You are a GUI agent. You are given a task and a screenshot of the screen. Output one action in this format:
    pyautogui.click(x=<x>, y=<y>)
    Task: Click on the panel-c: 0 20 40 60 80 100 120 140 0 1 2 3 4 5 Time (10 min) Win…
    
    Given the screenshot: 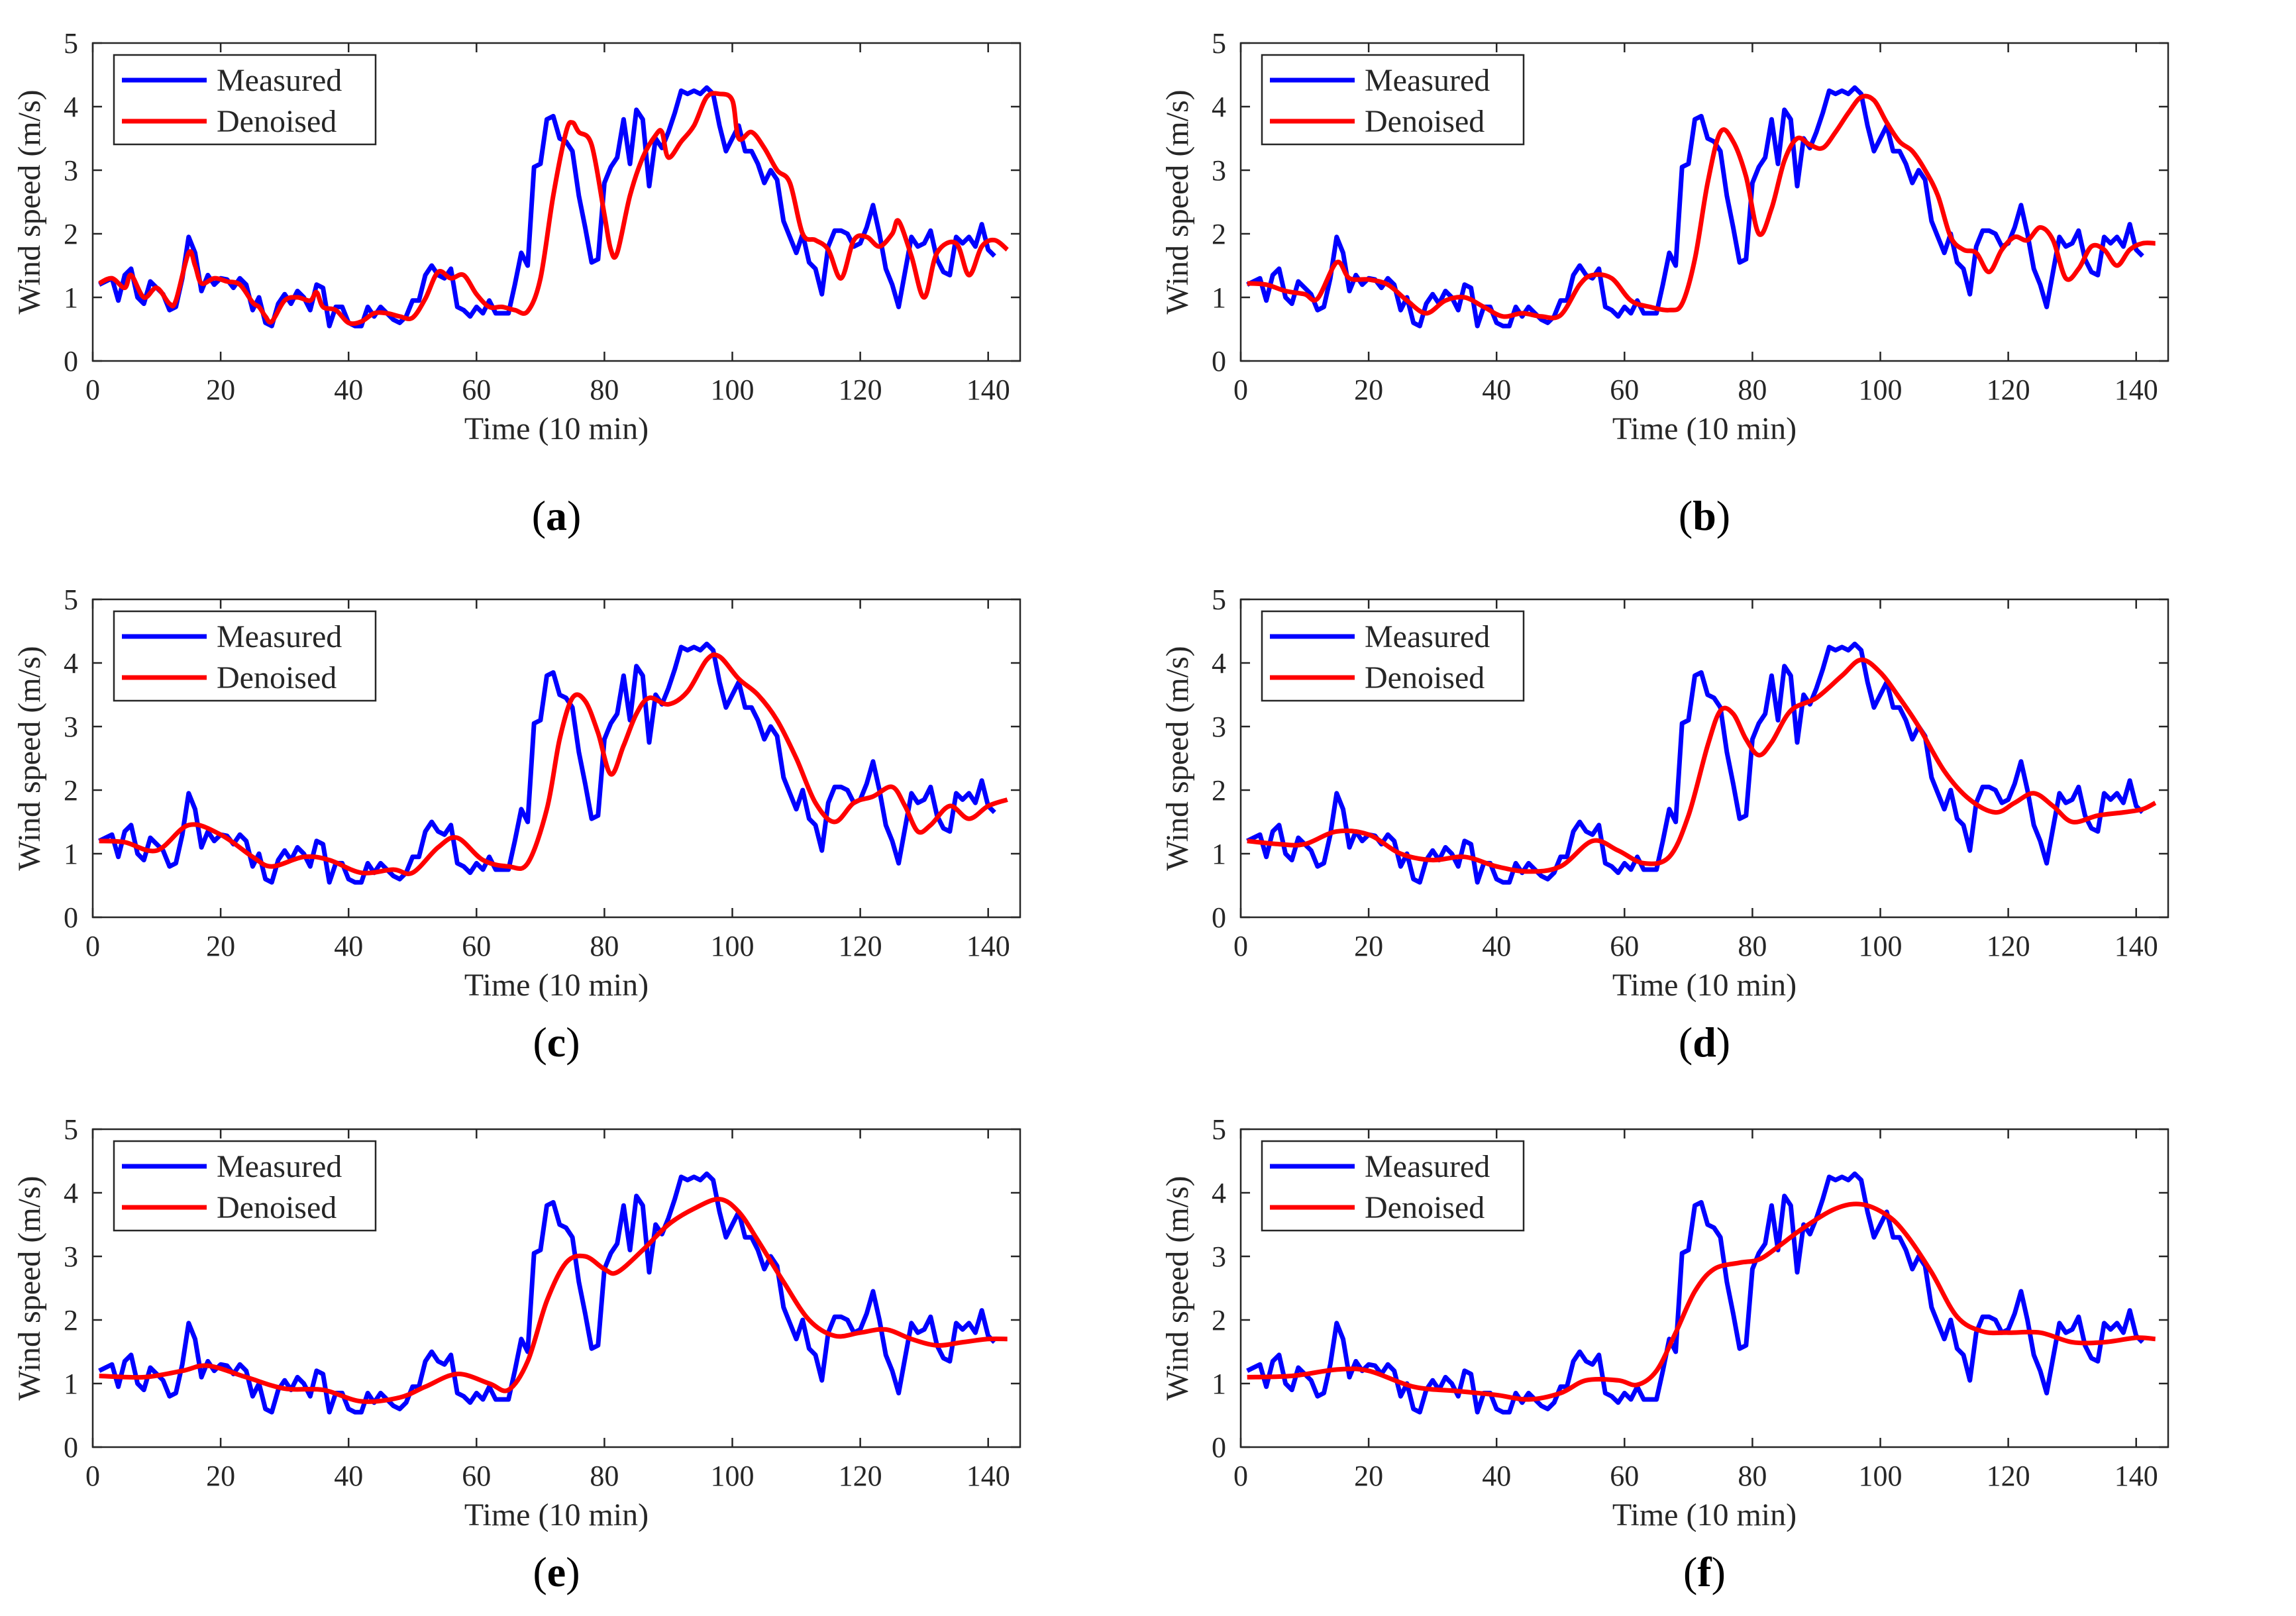 What is the action you would take?
    pyautogui.click(x=516, y=824)
    